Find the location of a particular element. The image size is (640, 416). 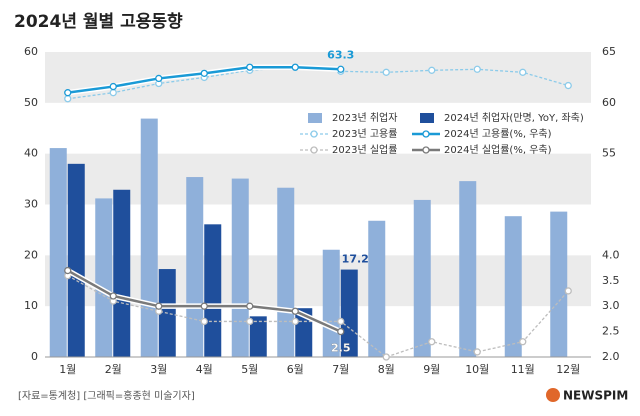

y3-tick-label: 2.5 is located at coordinates (611, 331).